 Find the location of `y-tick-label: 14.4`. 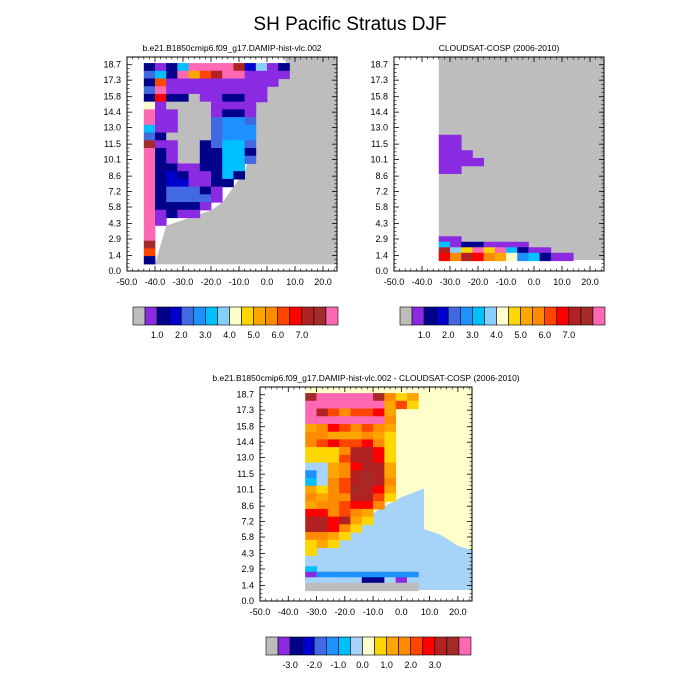

y-tick-label: 14.4 is located at coordinates (379, 112).